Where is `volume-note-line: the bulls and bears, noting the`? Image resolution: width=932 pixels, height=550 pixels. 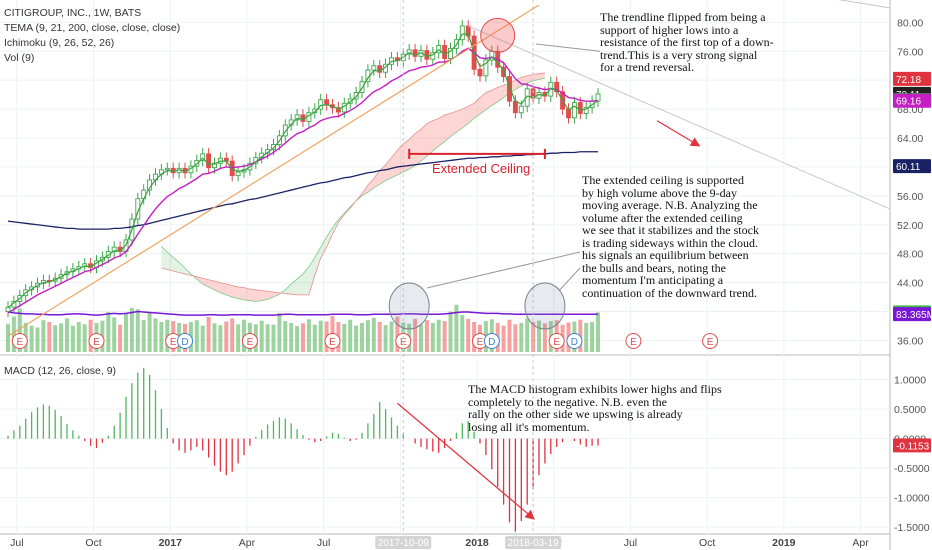
volume-note-line: the bulls and bears, noting the is located at coordinates (654, 267).